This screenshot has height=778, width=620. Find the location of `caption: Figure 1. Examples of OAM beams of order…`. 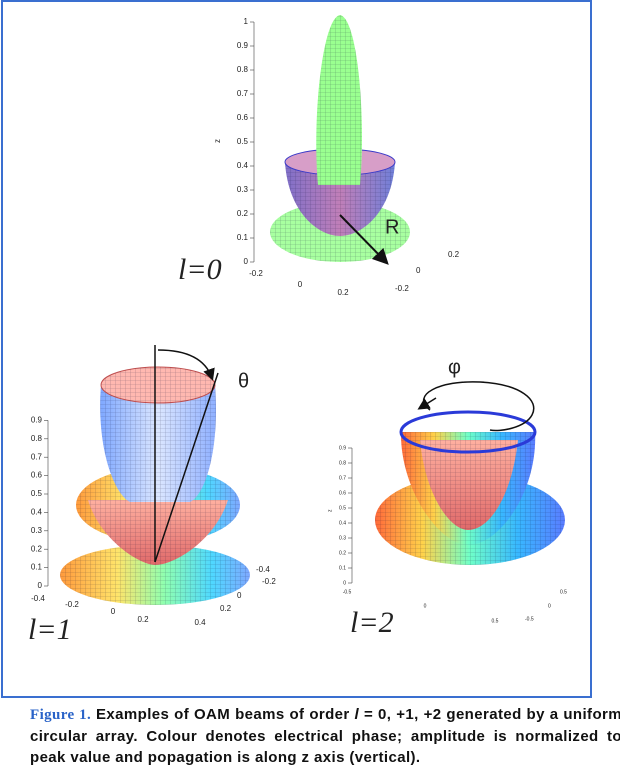

caption: Figure 1. Examples of OAM beams of order… is located at coordinates (325, 736).